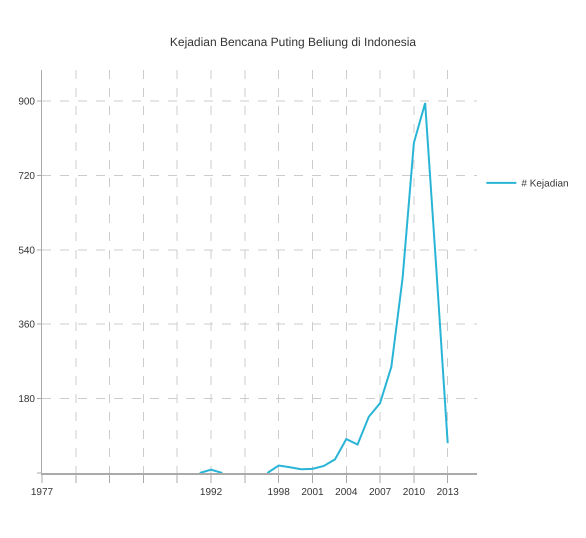  Describe the element at coordinates (27, 176) in the screenshot. I see `y-tick-label: 720` at that location.